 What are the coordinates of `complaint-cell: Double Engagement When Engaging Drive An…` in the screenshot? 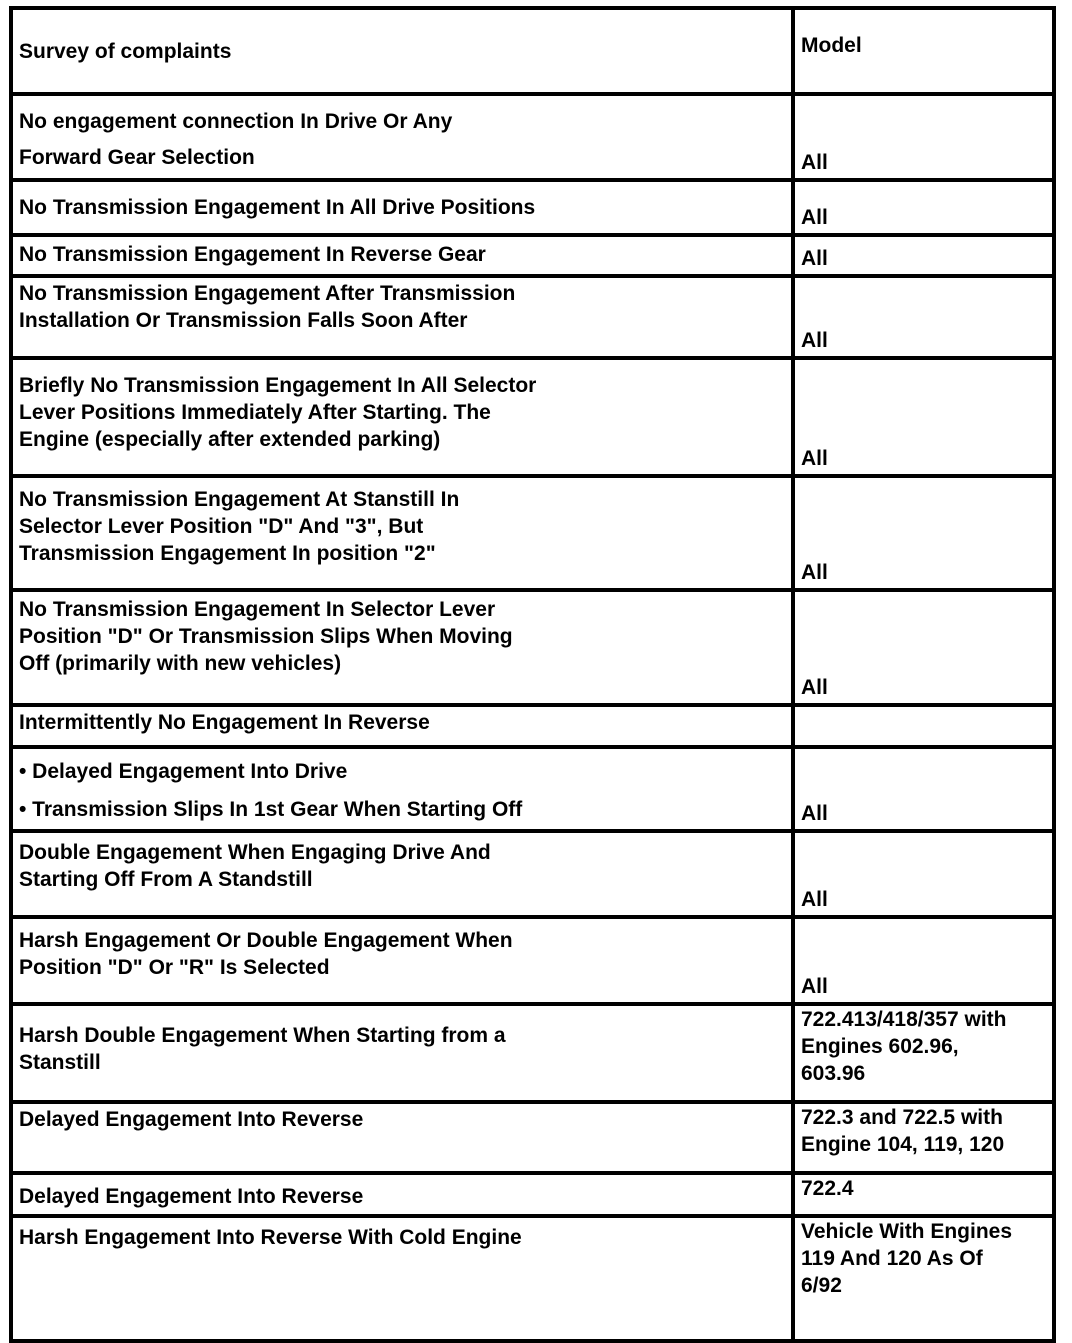 It's located at (402, 874).